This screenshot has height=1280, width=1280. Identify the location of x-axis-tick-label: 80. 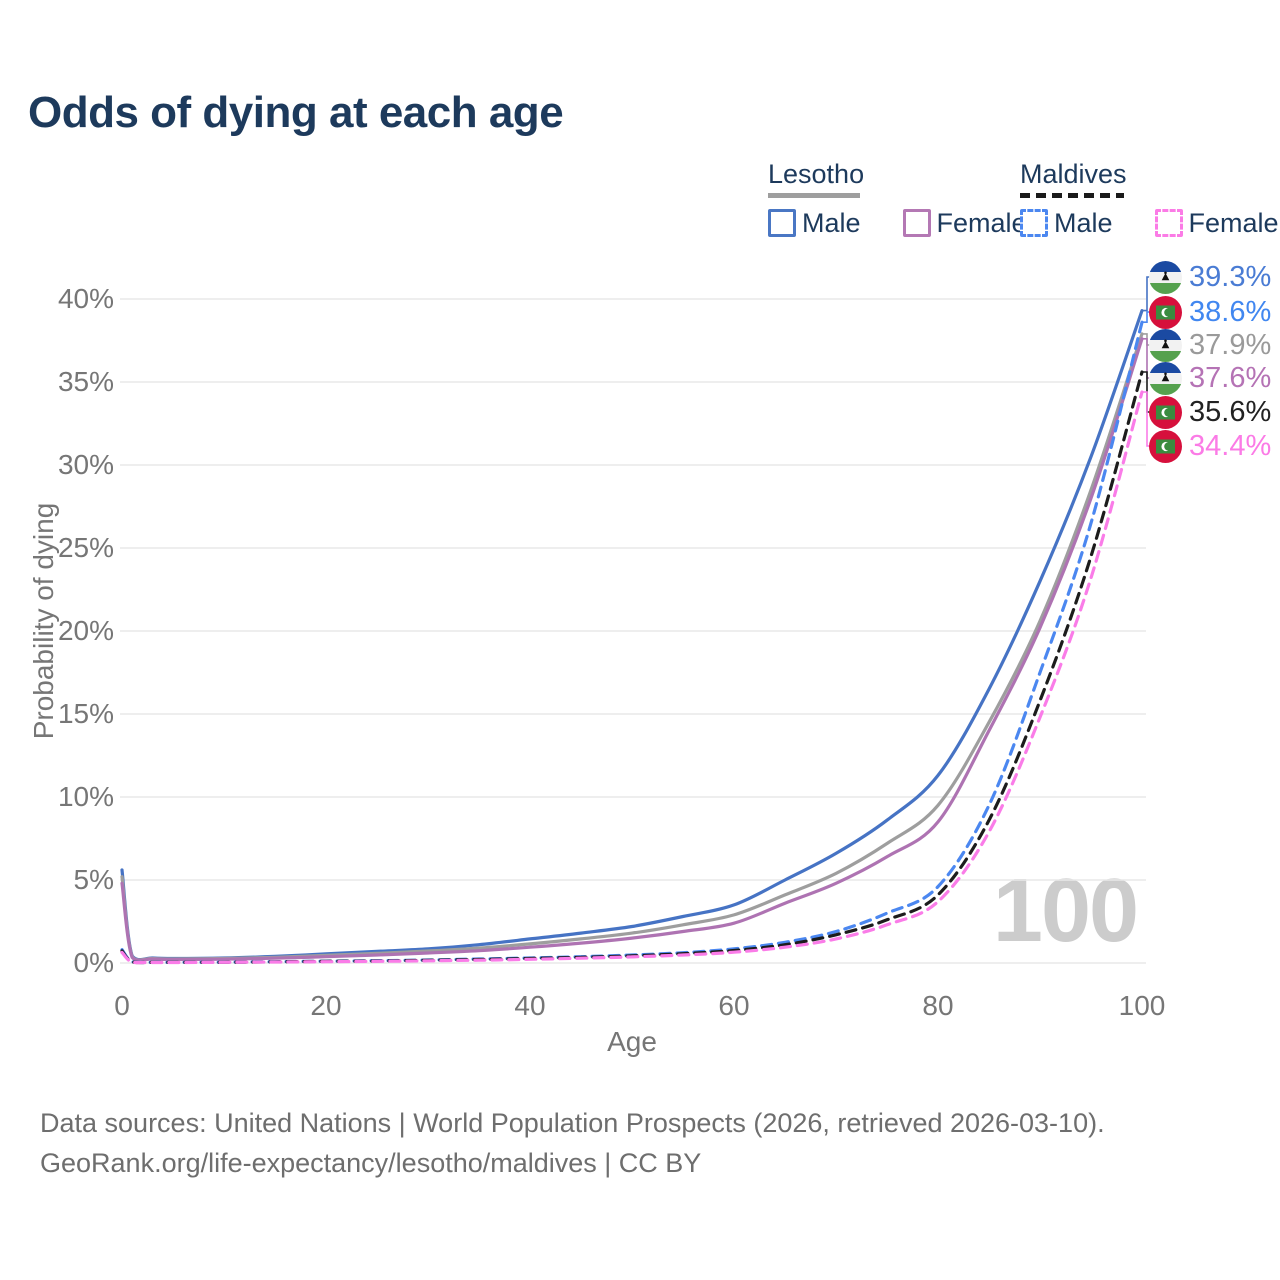
(938, 1005).